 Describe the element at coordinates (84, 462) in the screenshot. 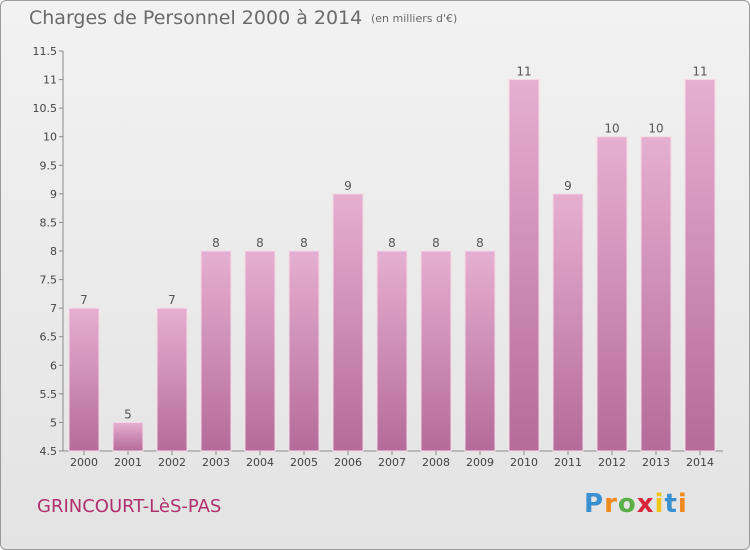

I see `x-tick-label: 2000` at that location.